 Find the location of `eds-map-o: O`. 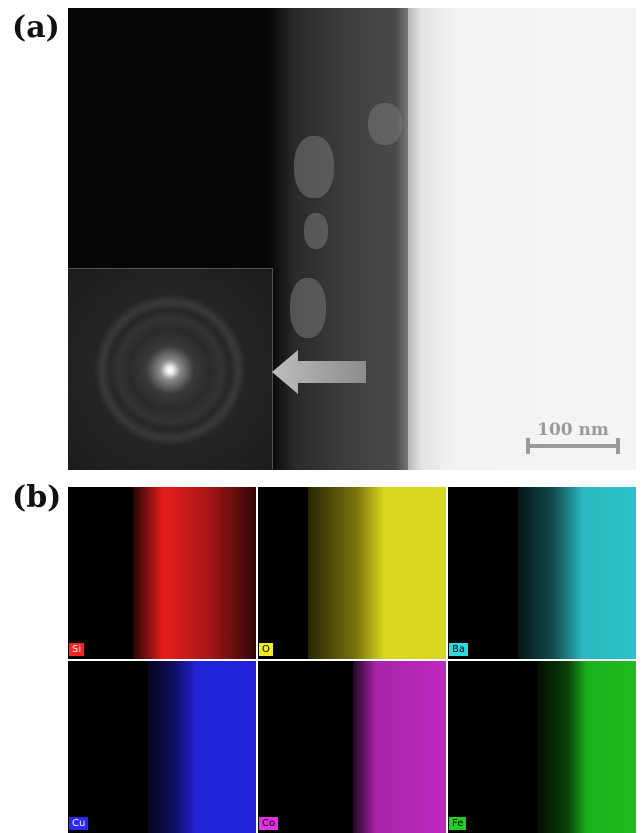

eds-map-o: O is located at coordinates (352, 573).